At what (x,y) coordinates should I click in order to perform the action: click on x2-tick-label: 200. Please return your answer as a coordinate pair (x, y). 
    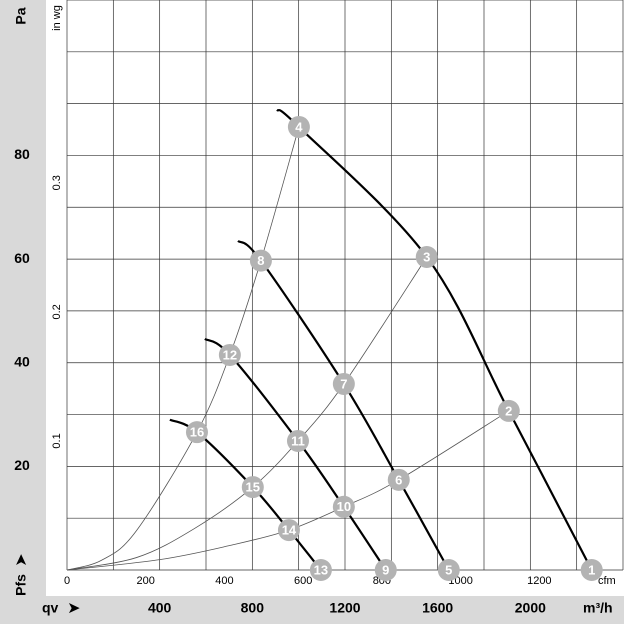
    Looking at the image, I should click on (146, 581).